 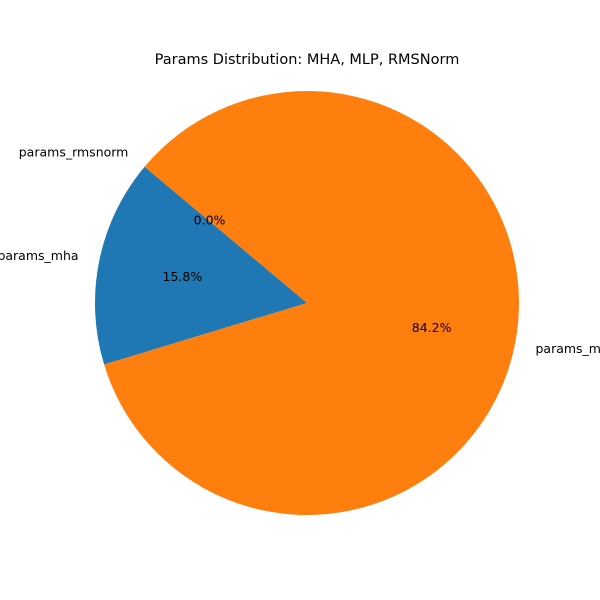 I want to click on pct-label-params-mlp: 84.2%, so click(x=432, y=327).